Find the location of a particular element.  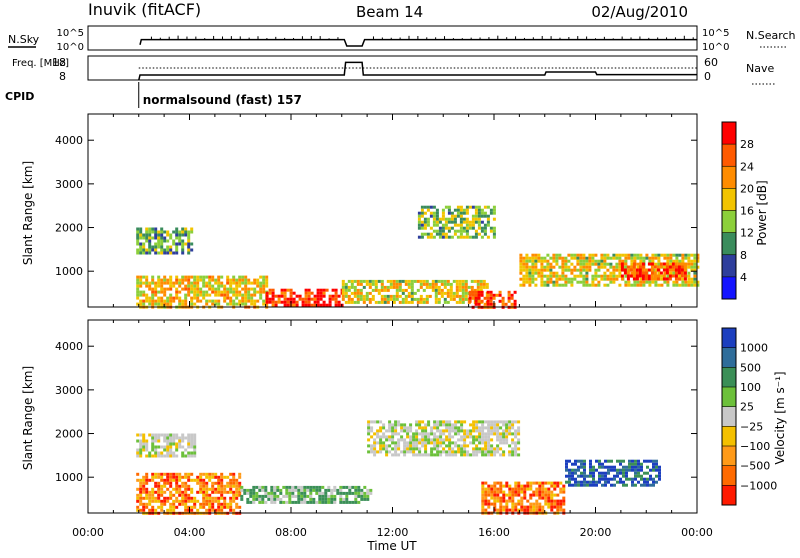

colorbar-tick-label: 25 is located at coordinates (747, 407).